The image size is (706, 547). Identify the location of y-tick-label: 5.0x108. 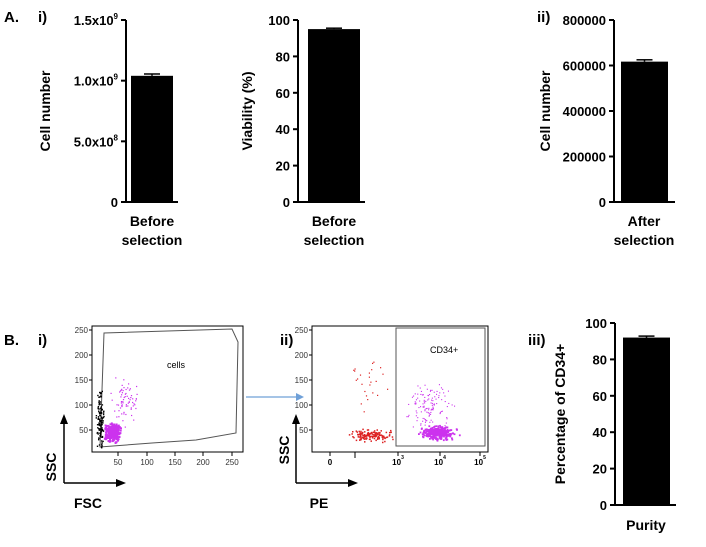
(96, 141).